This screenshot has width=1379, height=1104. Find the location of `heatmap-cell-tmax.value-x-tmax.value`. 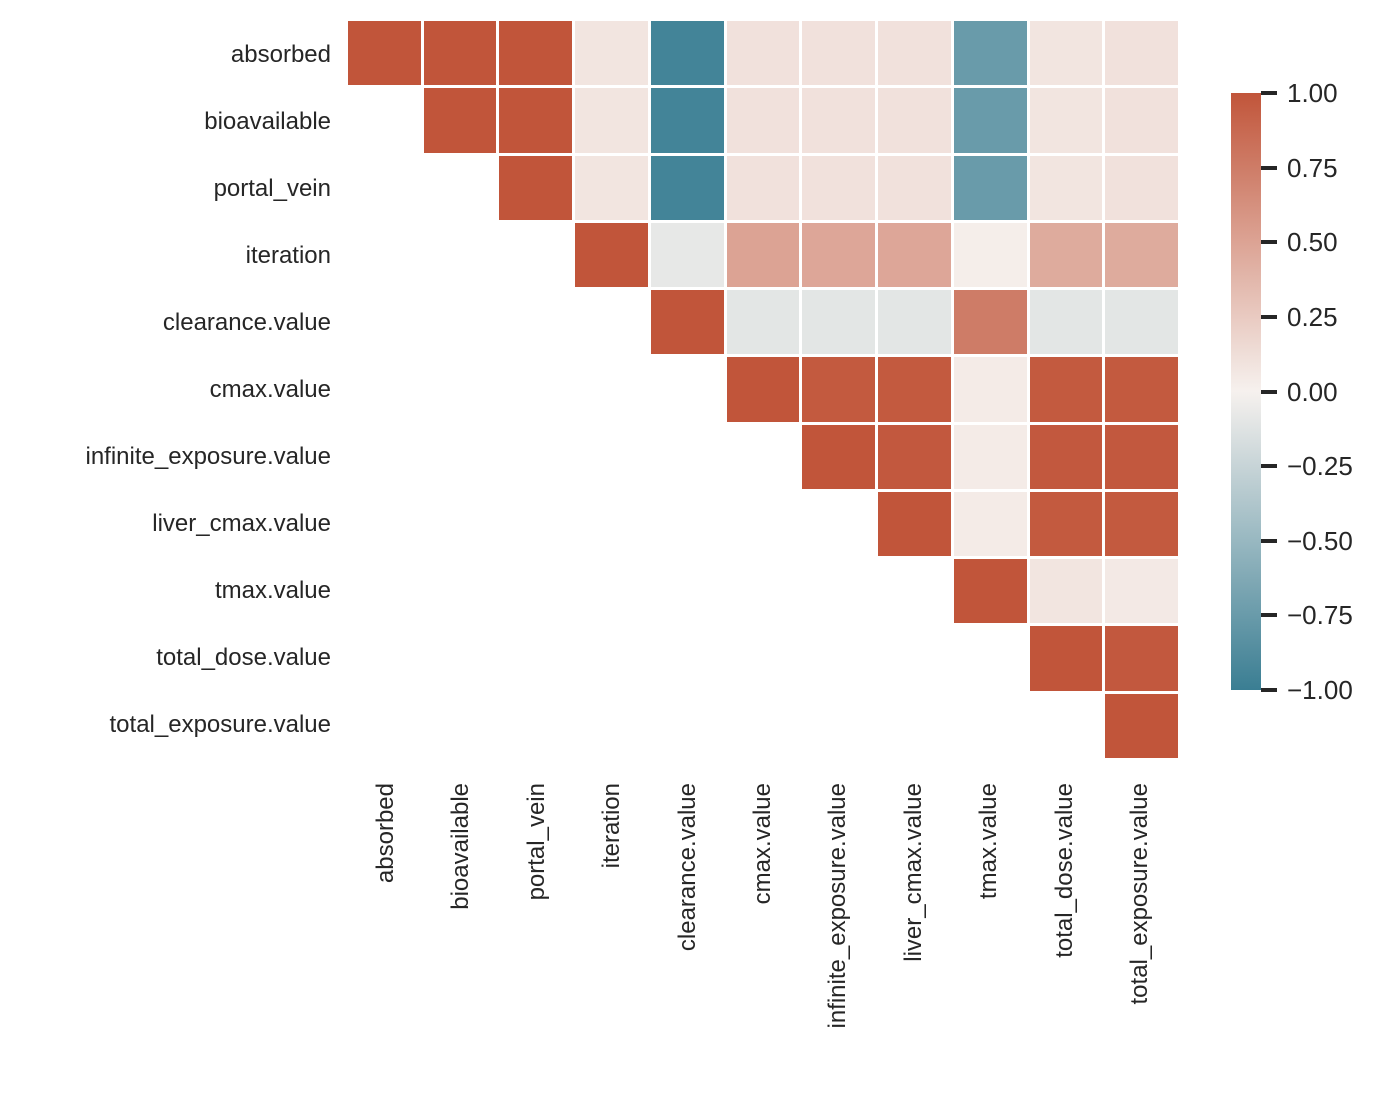

heatmap-cell-tmax.value-x-tmax.value is located at coordinates (990, 591).